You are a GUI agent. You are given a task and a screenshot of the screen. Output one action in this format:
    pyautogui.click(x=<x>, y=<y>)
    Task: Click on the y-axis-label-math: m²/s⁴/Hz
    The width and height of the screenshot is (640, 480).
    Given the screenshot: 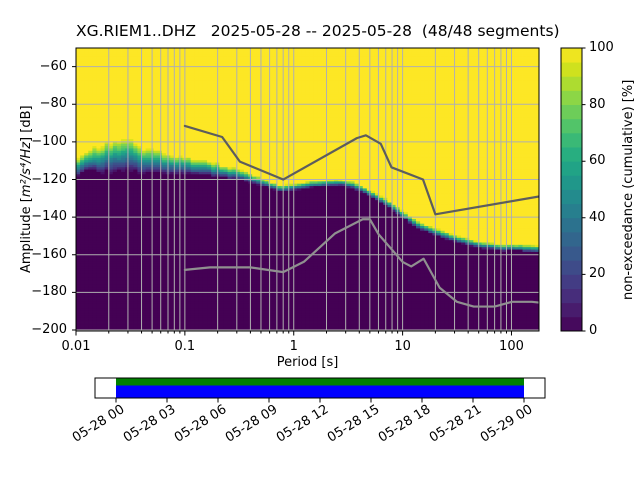 What is the action you would take?
    pyautogui.click(x=26, y=170)
    